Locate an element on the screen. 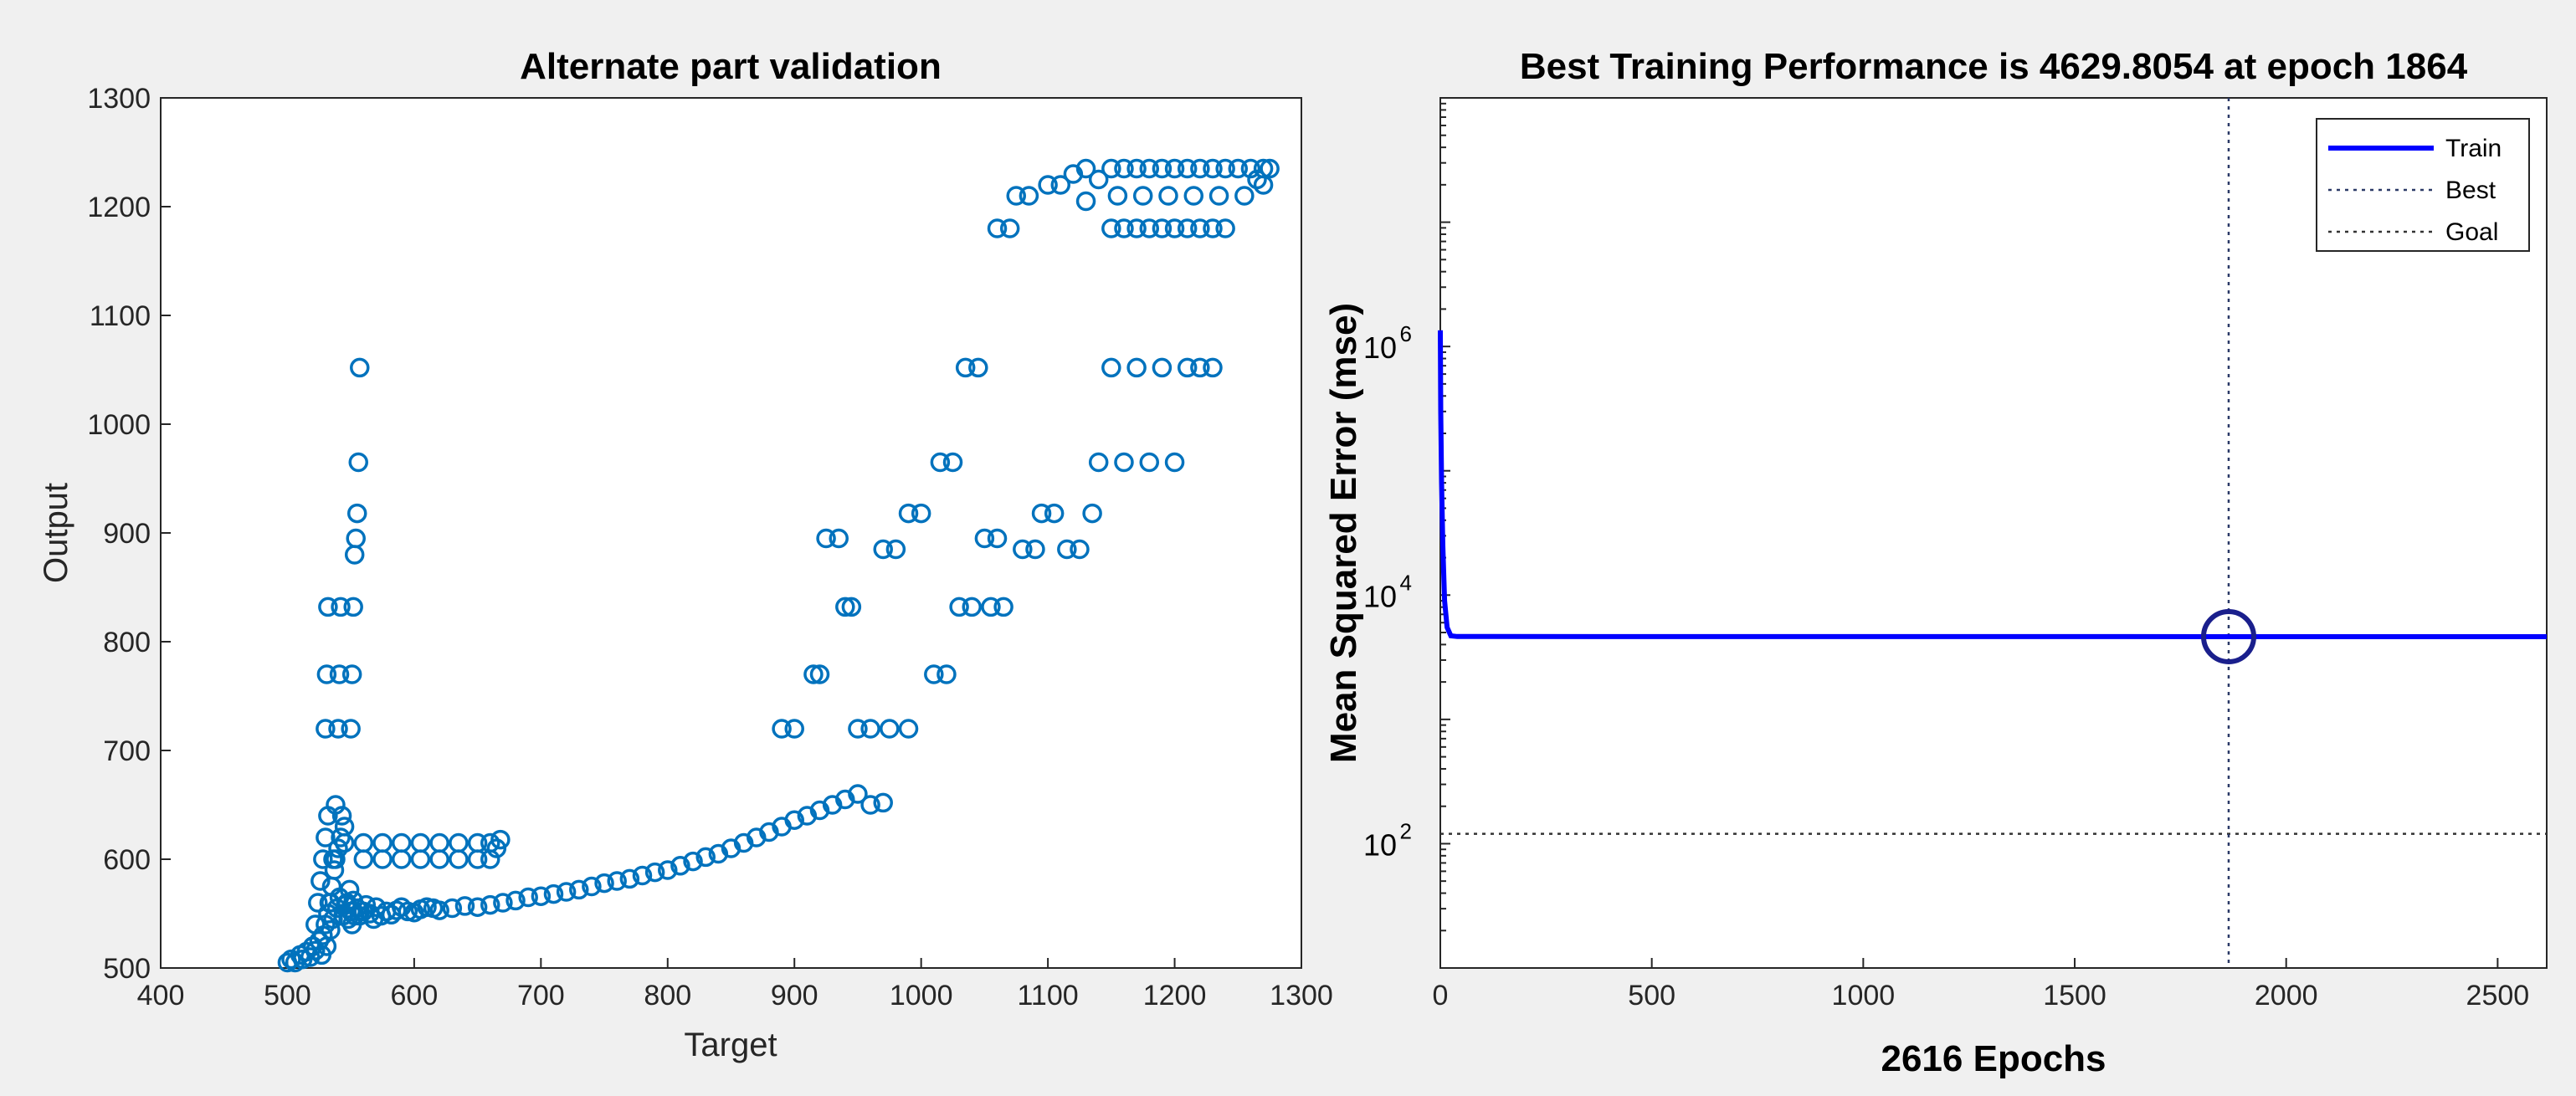 The height and width of the screenshot is (1096, 2576). left-chart-title: Alternate part validation is located at coordinates (731, 67).